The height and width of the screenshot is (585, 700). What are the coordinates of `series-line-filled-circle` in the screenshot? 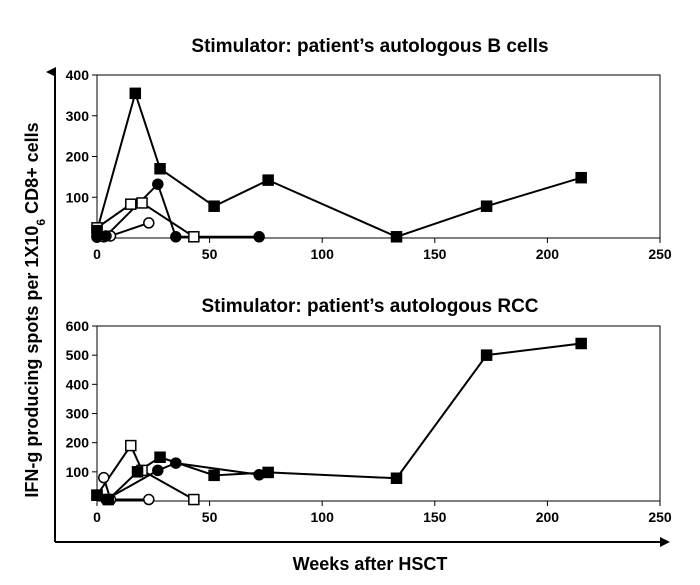 It's located at (182, 481).